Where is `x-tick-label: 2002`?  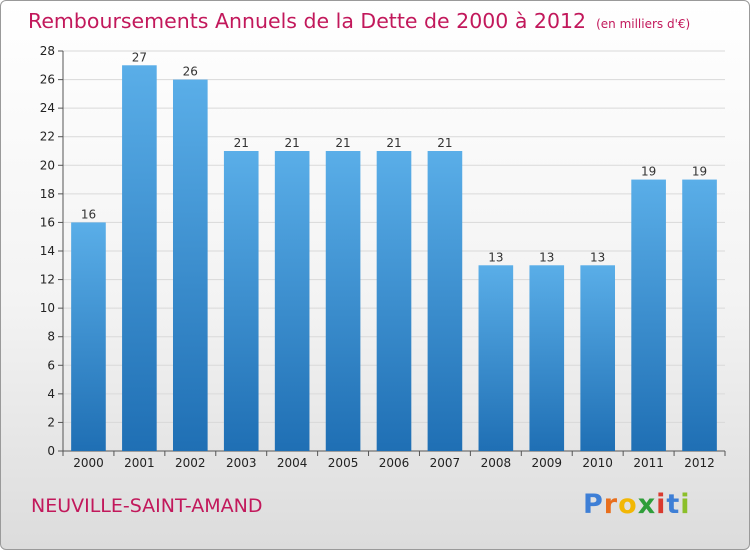
x-tick-label: 2002 is located at coordinates (190, 463).